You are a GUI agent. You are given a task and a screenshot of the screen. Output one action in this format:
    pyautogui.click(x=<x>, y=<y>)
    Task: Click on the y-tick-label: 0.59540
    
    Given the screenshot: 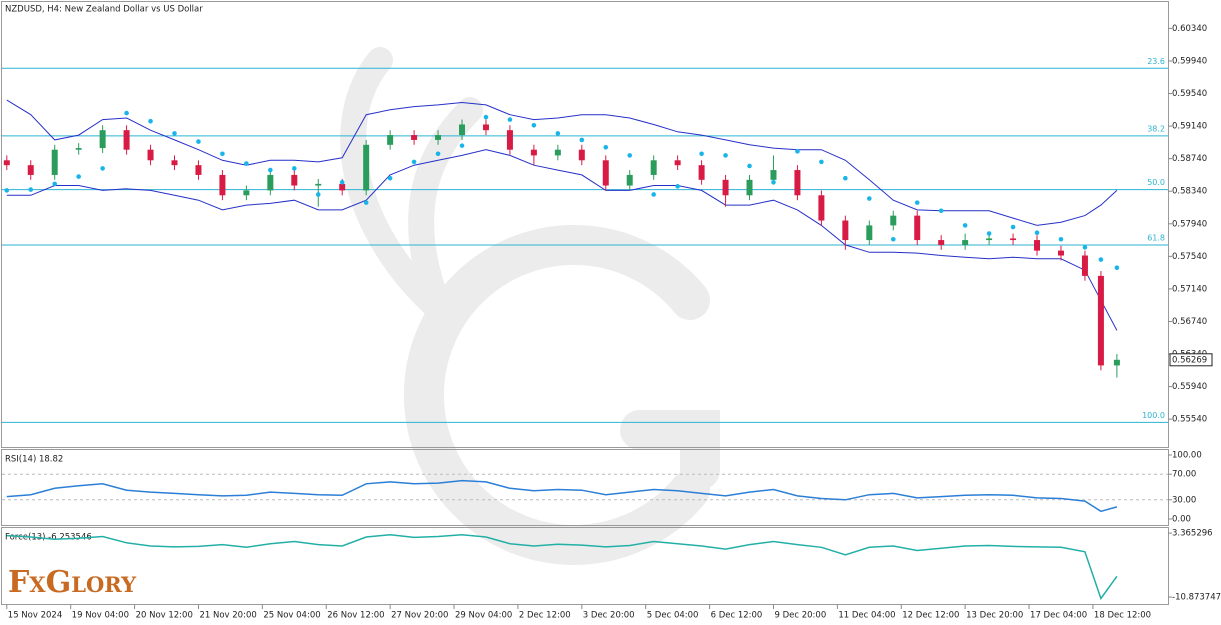 What is the action you would take?
    pyautogui.click(x=1189, y=94)
    